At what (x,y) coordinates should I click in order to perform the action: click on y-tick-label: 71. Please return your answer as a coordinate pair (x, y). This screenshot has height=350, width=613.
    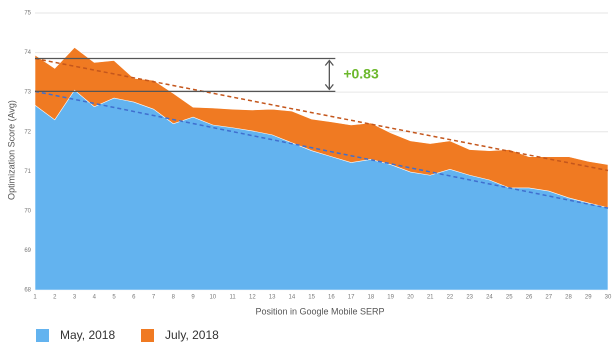
    Looking at the image, I should click on (27, 172).